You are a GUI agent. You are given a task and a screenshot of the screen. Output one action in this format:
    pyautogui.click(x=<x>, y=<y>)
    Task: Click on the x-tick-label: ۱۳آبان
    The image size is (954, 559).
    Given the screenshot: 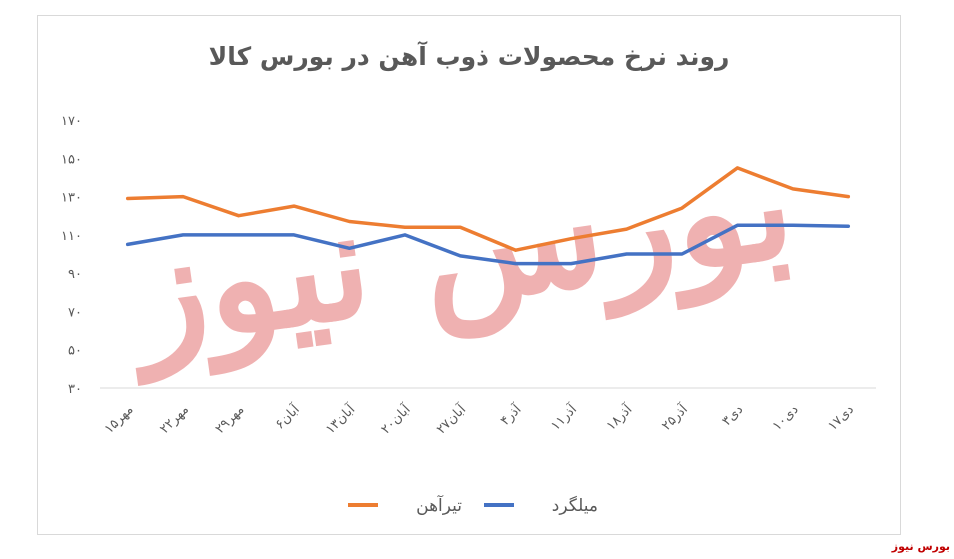 What is the action you would take?
    pyautogui.click(x=341, y=419)
    